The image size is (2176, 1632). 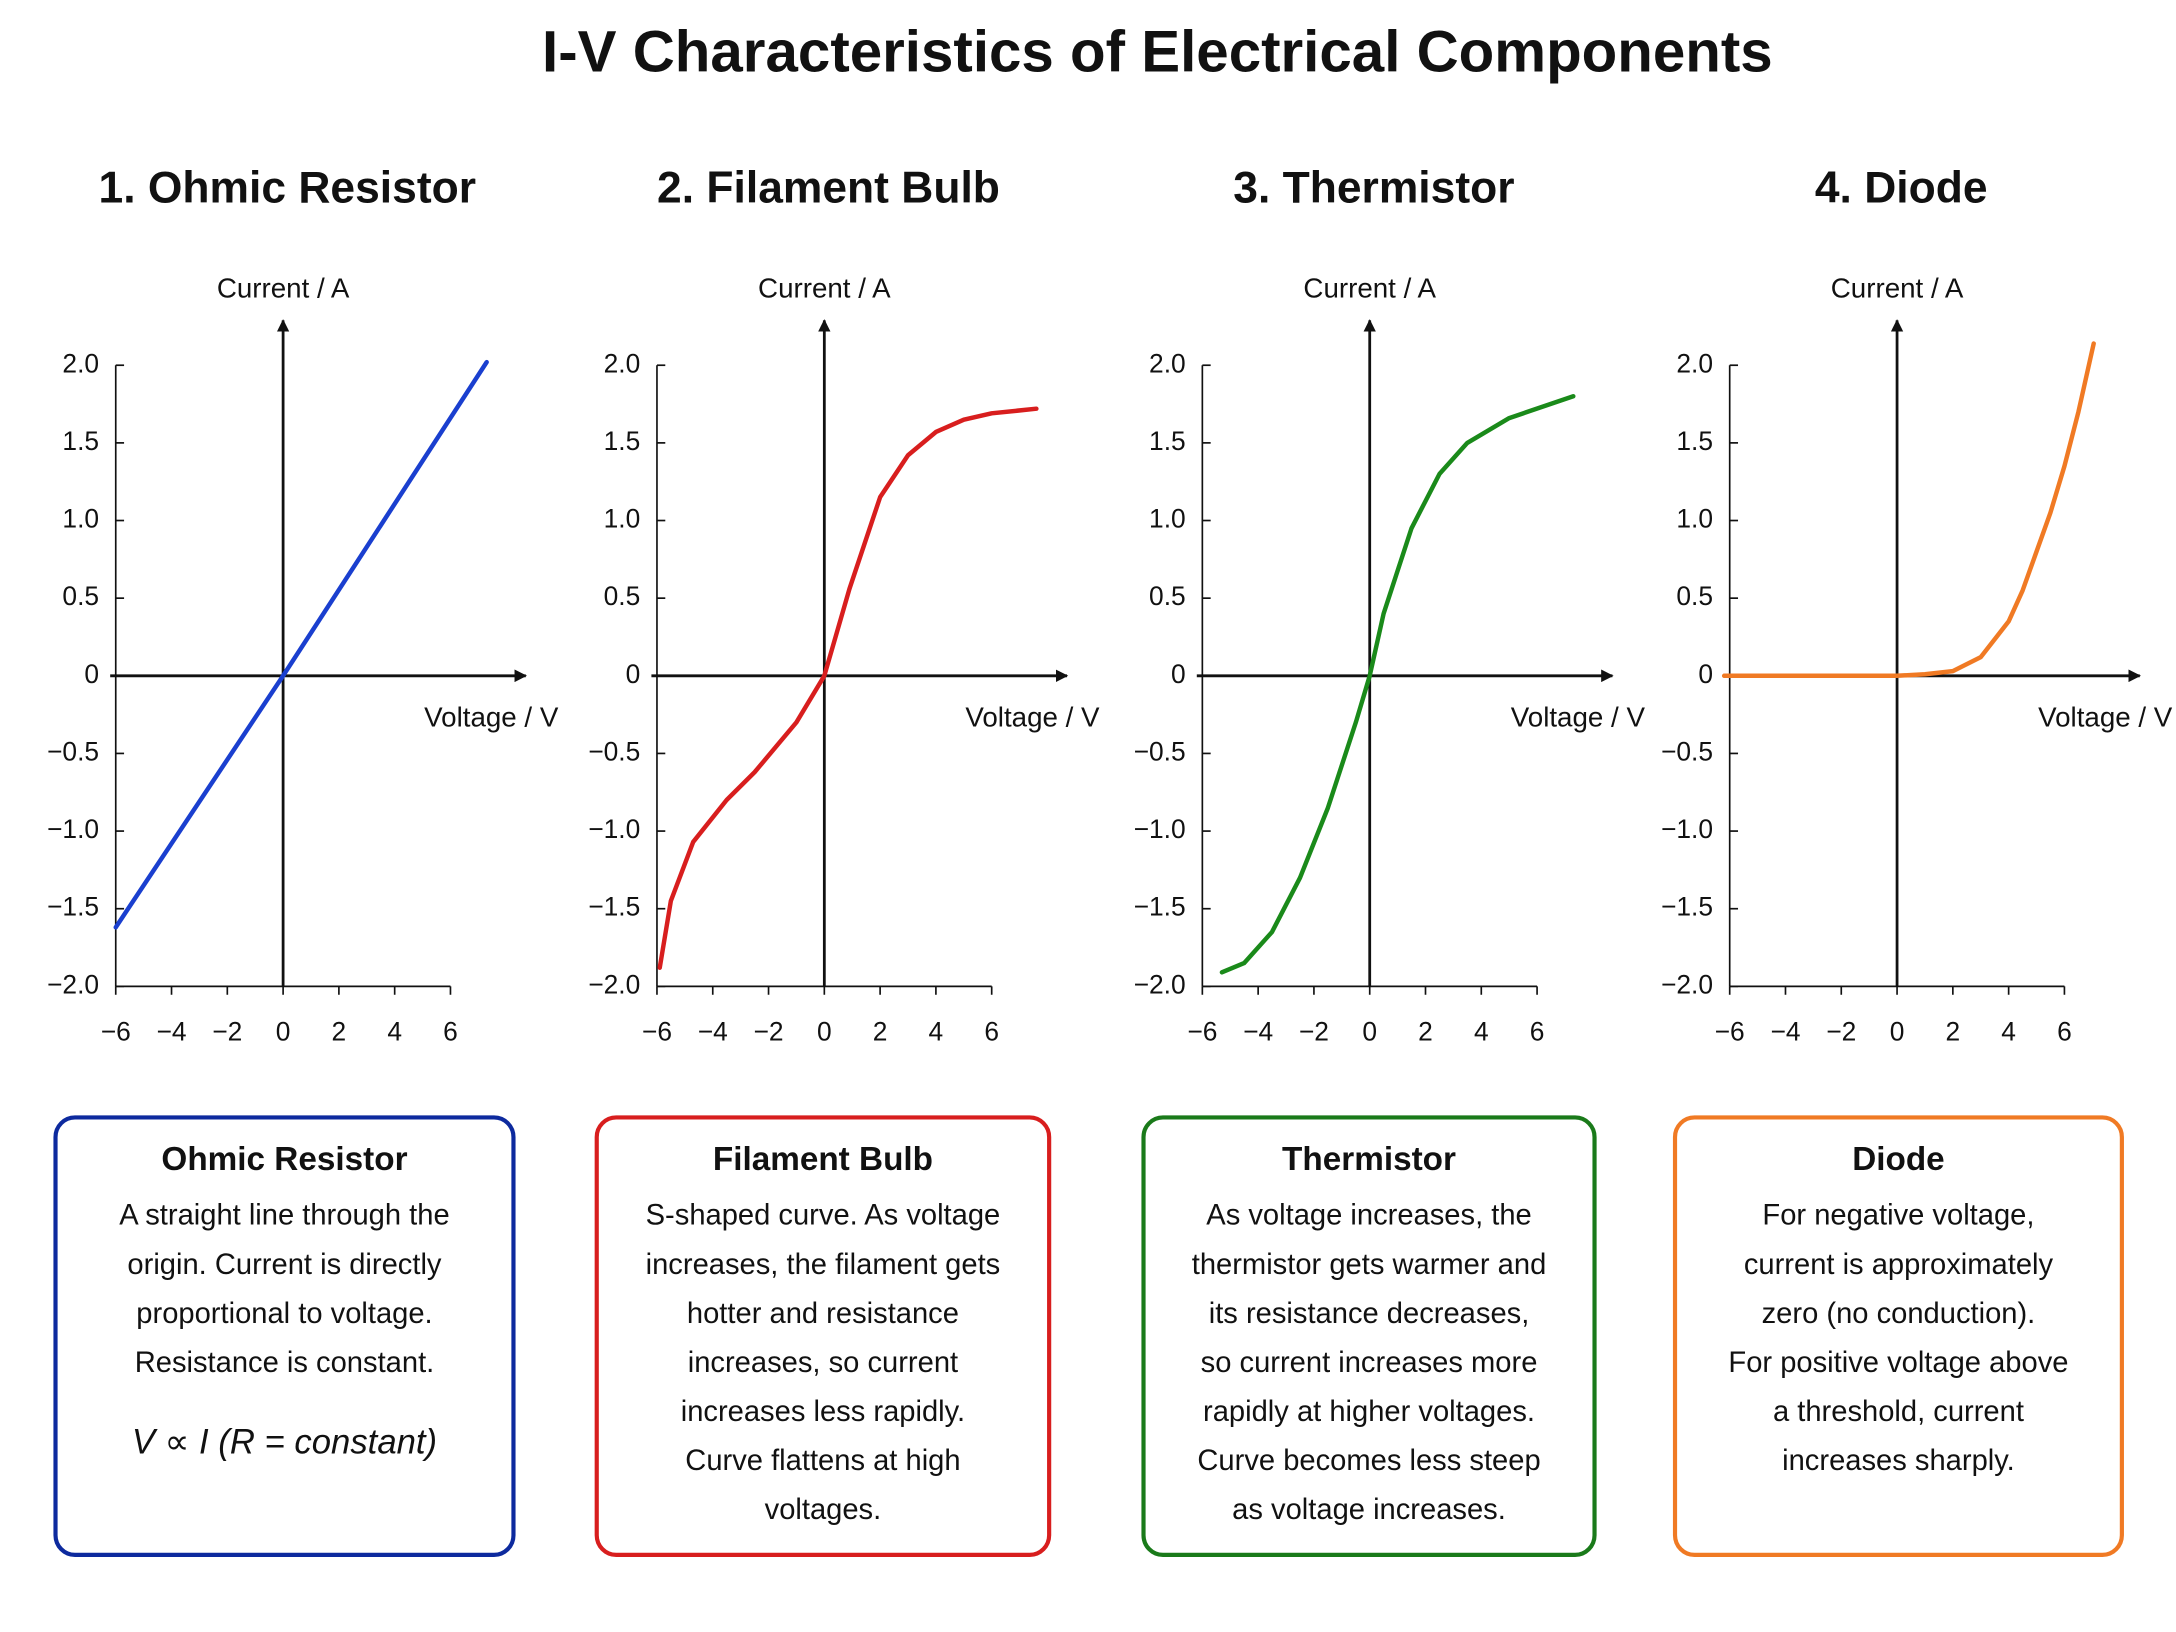 What do you see at coordinates (1373, 187) in the screenshot?
I see `chart-title: 3. Thermistor` at bounding box center [1373, 187].